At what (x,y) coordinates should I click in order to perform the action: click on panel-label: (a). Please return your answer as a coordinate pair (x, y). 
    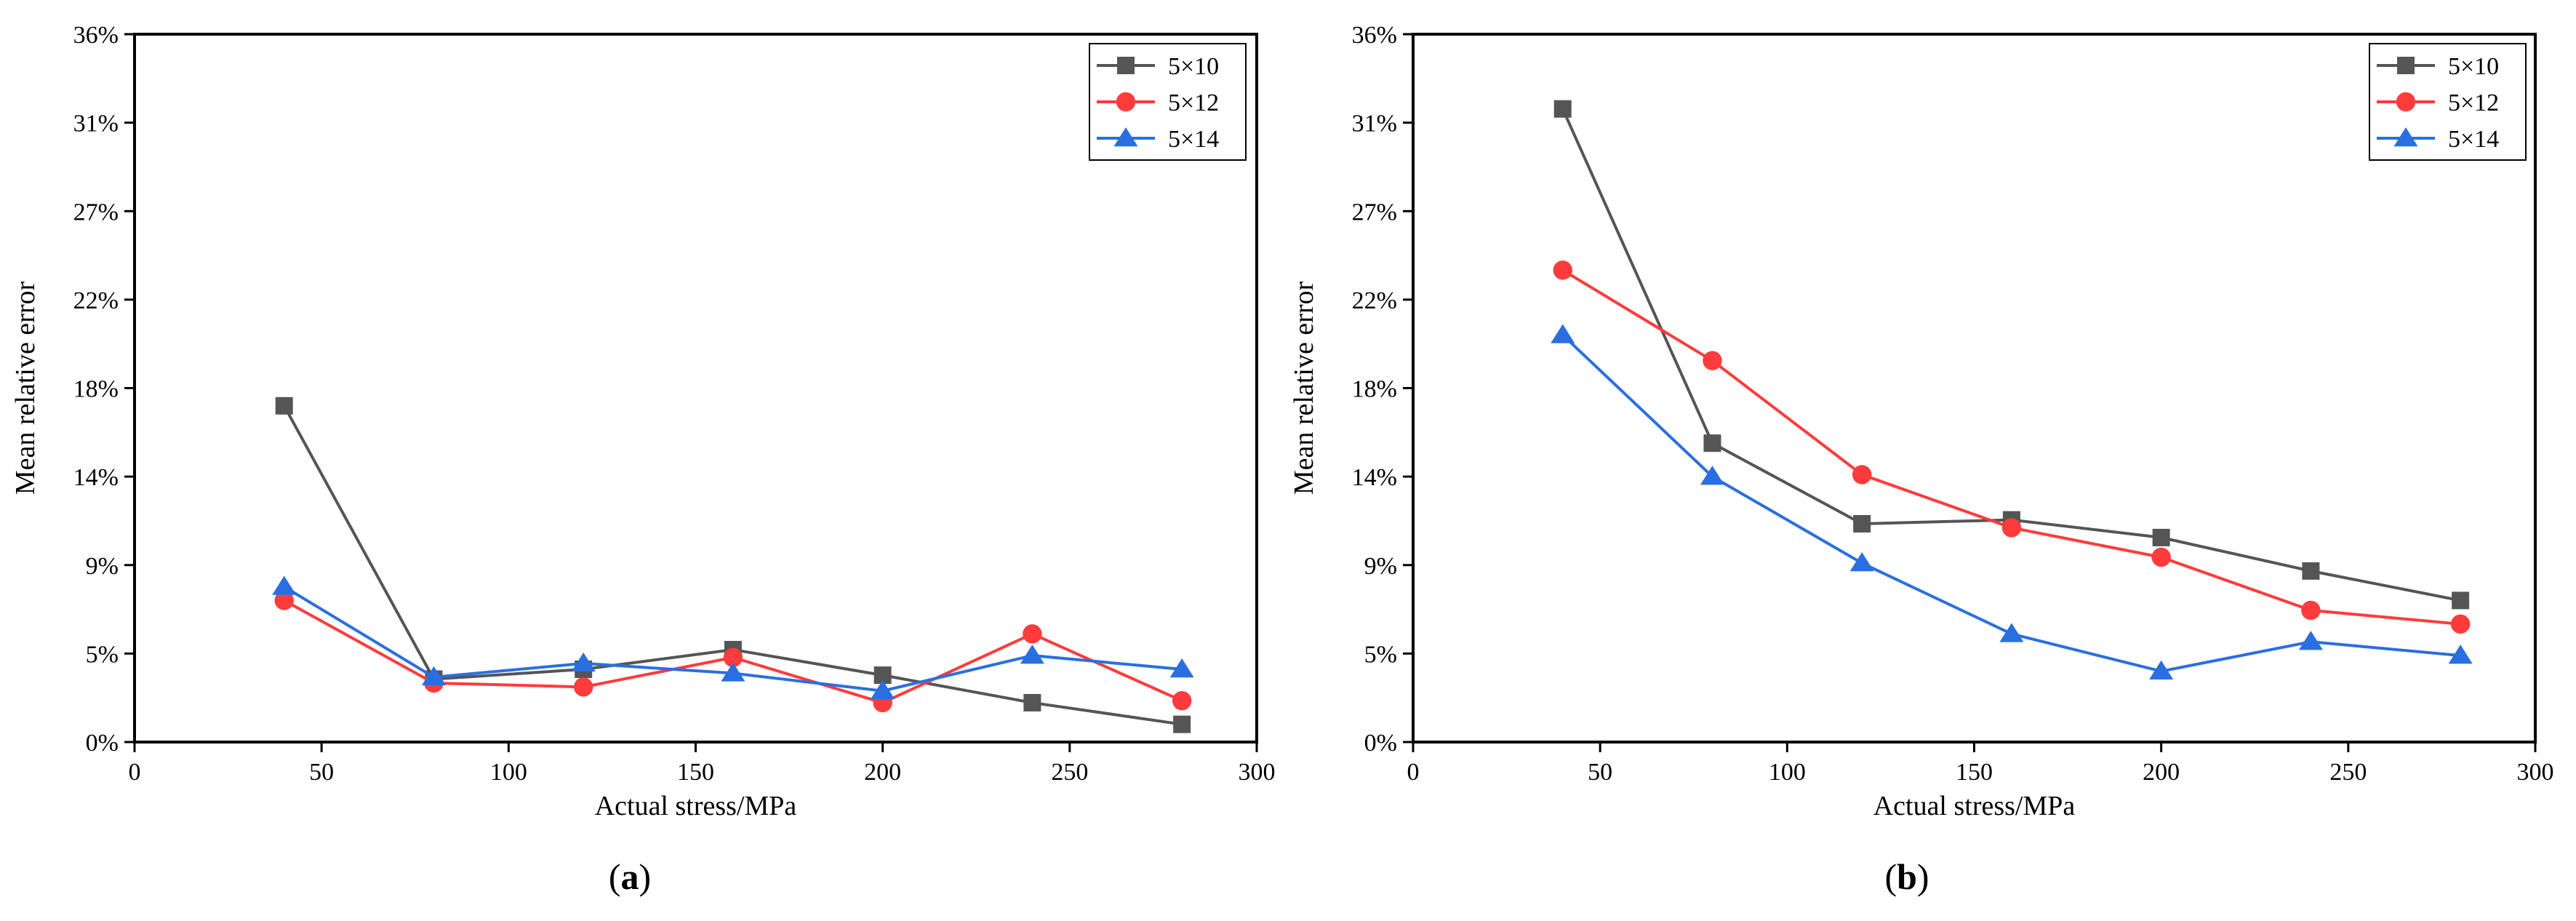
    Looking at the image, I should click on (630, 876).